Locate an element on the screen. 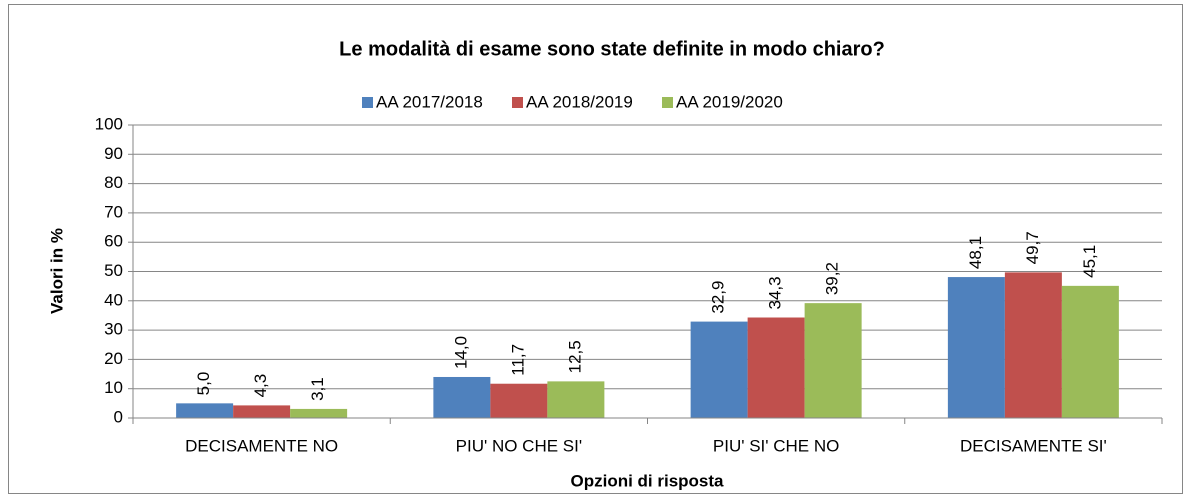  value-label: 45,1 is located at coordinates (1089, 261).